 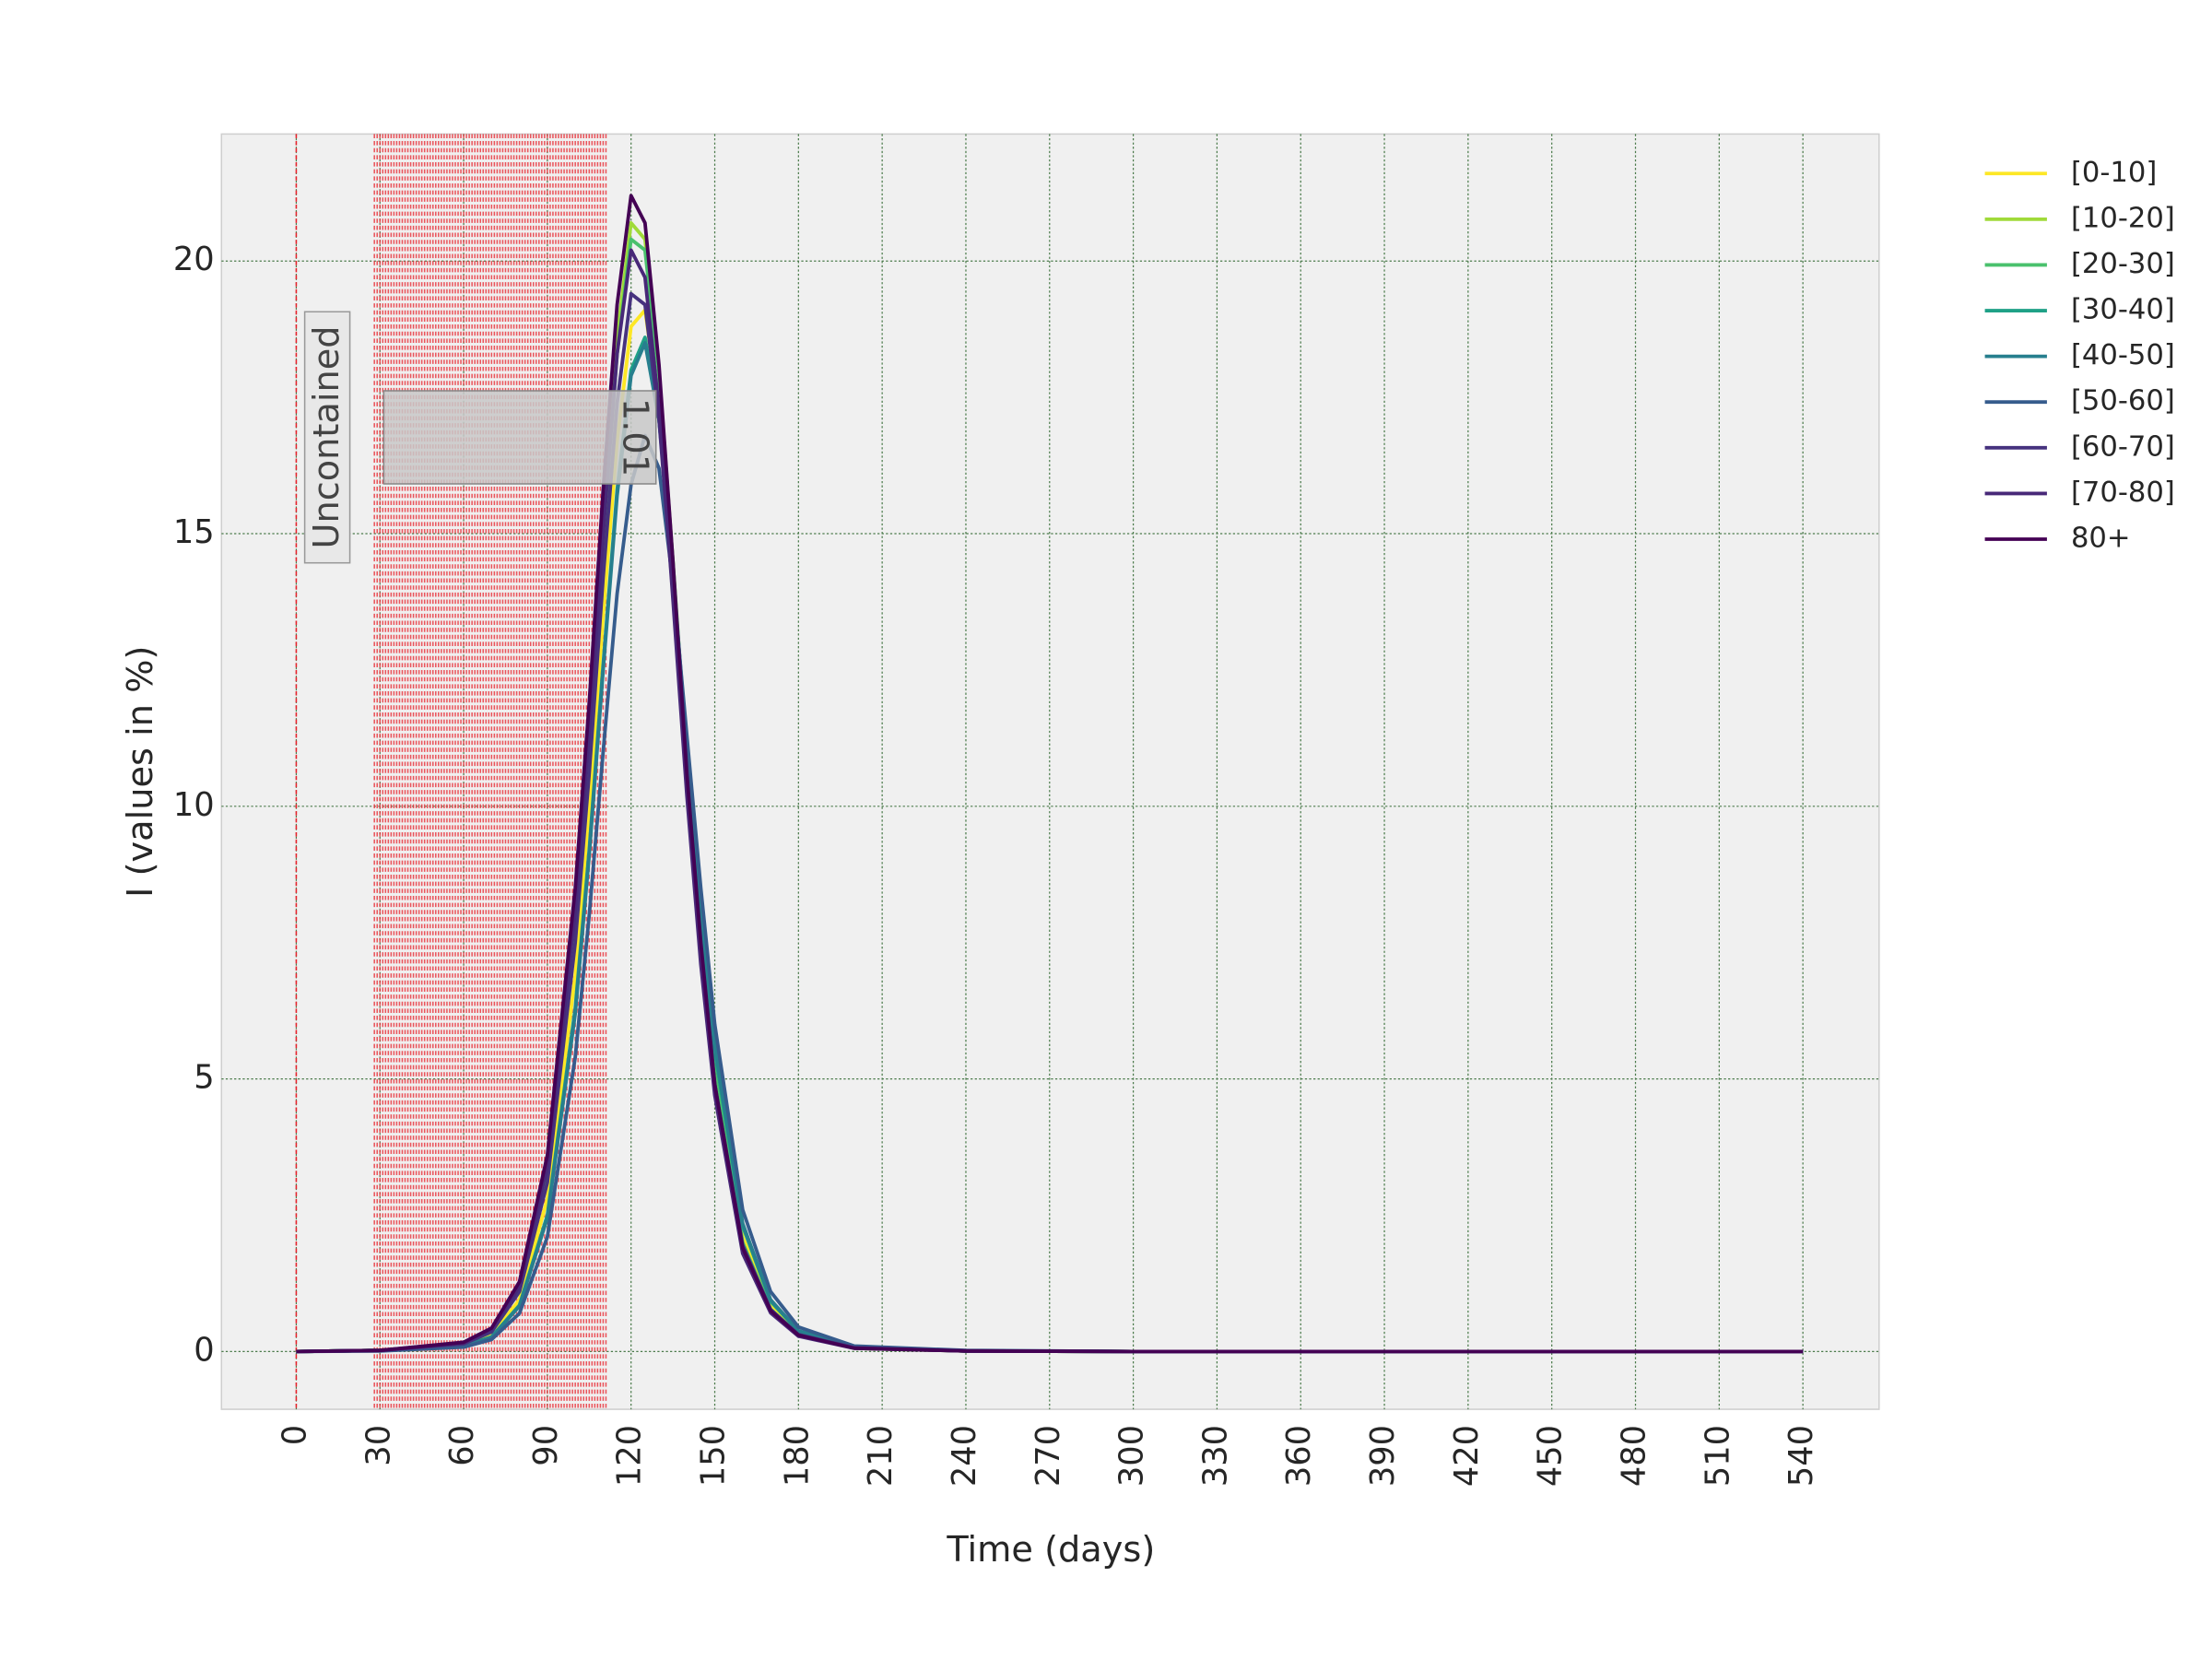 What do you see at coordinates (2123, 218) in the screenshot?
I see `legend-label: [10-20]` at bounding box center [2123, 218].